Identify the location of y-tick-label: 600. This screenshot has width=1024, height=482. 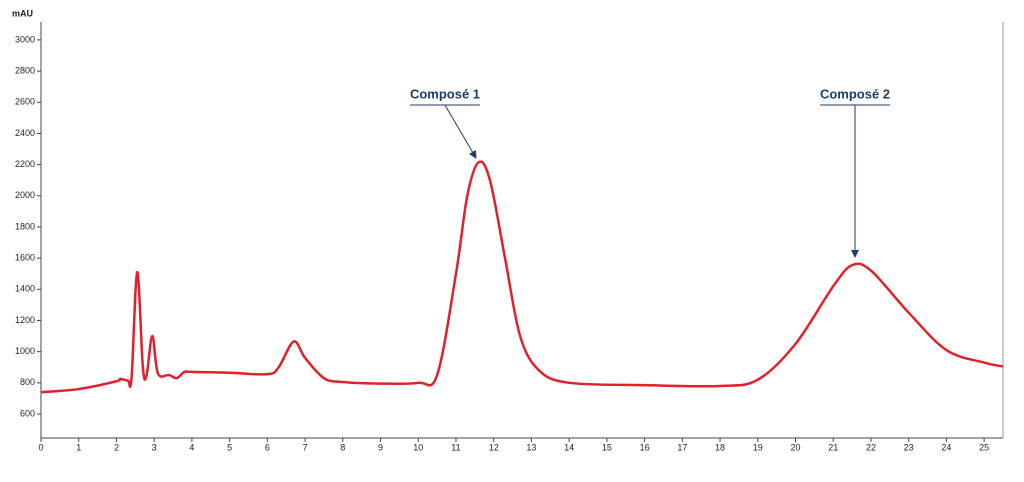
(27, 413).